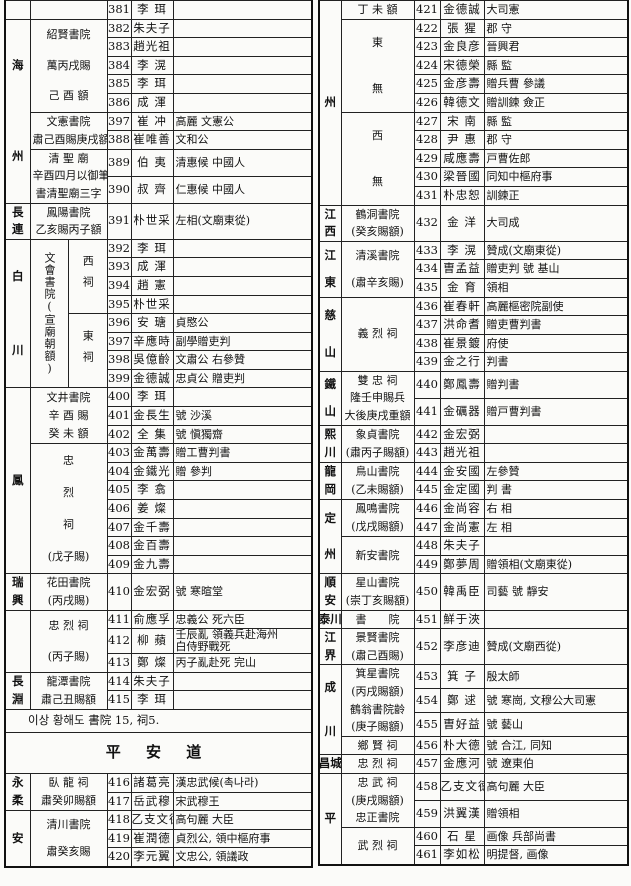 The image size is (631, 886). I want to click on academy-lines: 文井書院辛 酉 賜癸 未 額, so click(69, 416).